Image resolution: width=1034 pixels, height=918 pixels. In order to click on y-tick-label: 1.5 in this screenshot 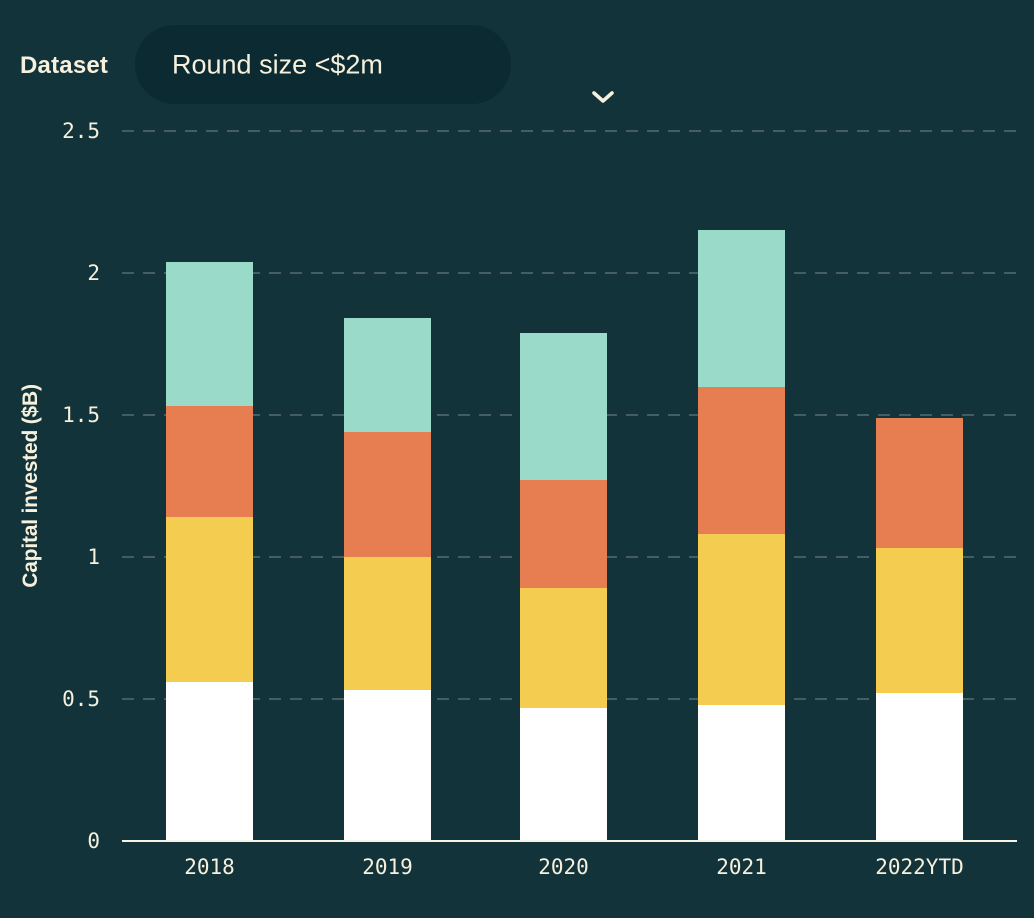, I will do `click(81, 415)`.